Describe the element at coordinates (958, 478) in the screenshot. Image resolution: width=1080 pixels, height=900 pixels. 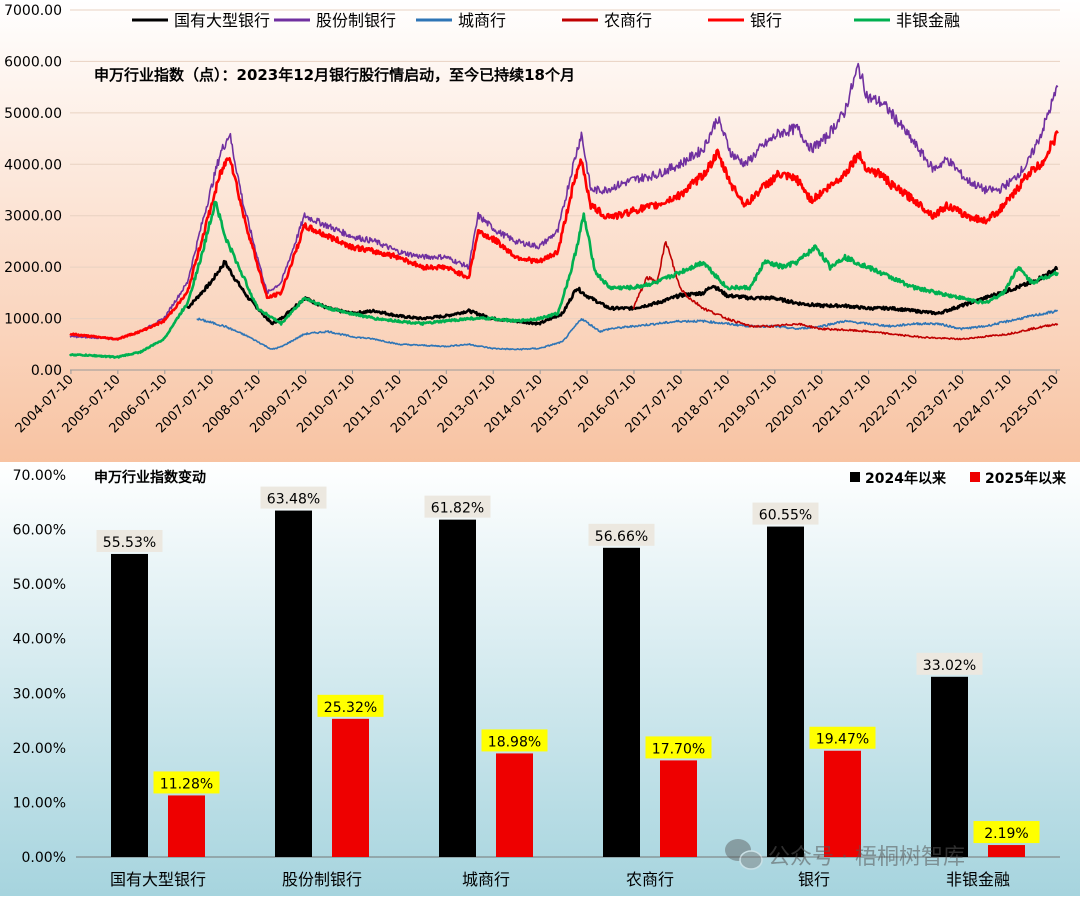
I see `bar-chart-legend: 2024年以来 2025年以来` at that location.